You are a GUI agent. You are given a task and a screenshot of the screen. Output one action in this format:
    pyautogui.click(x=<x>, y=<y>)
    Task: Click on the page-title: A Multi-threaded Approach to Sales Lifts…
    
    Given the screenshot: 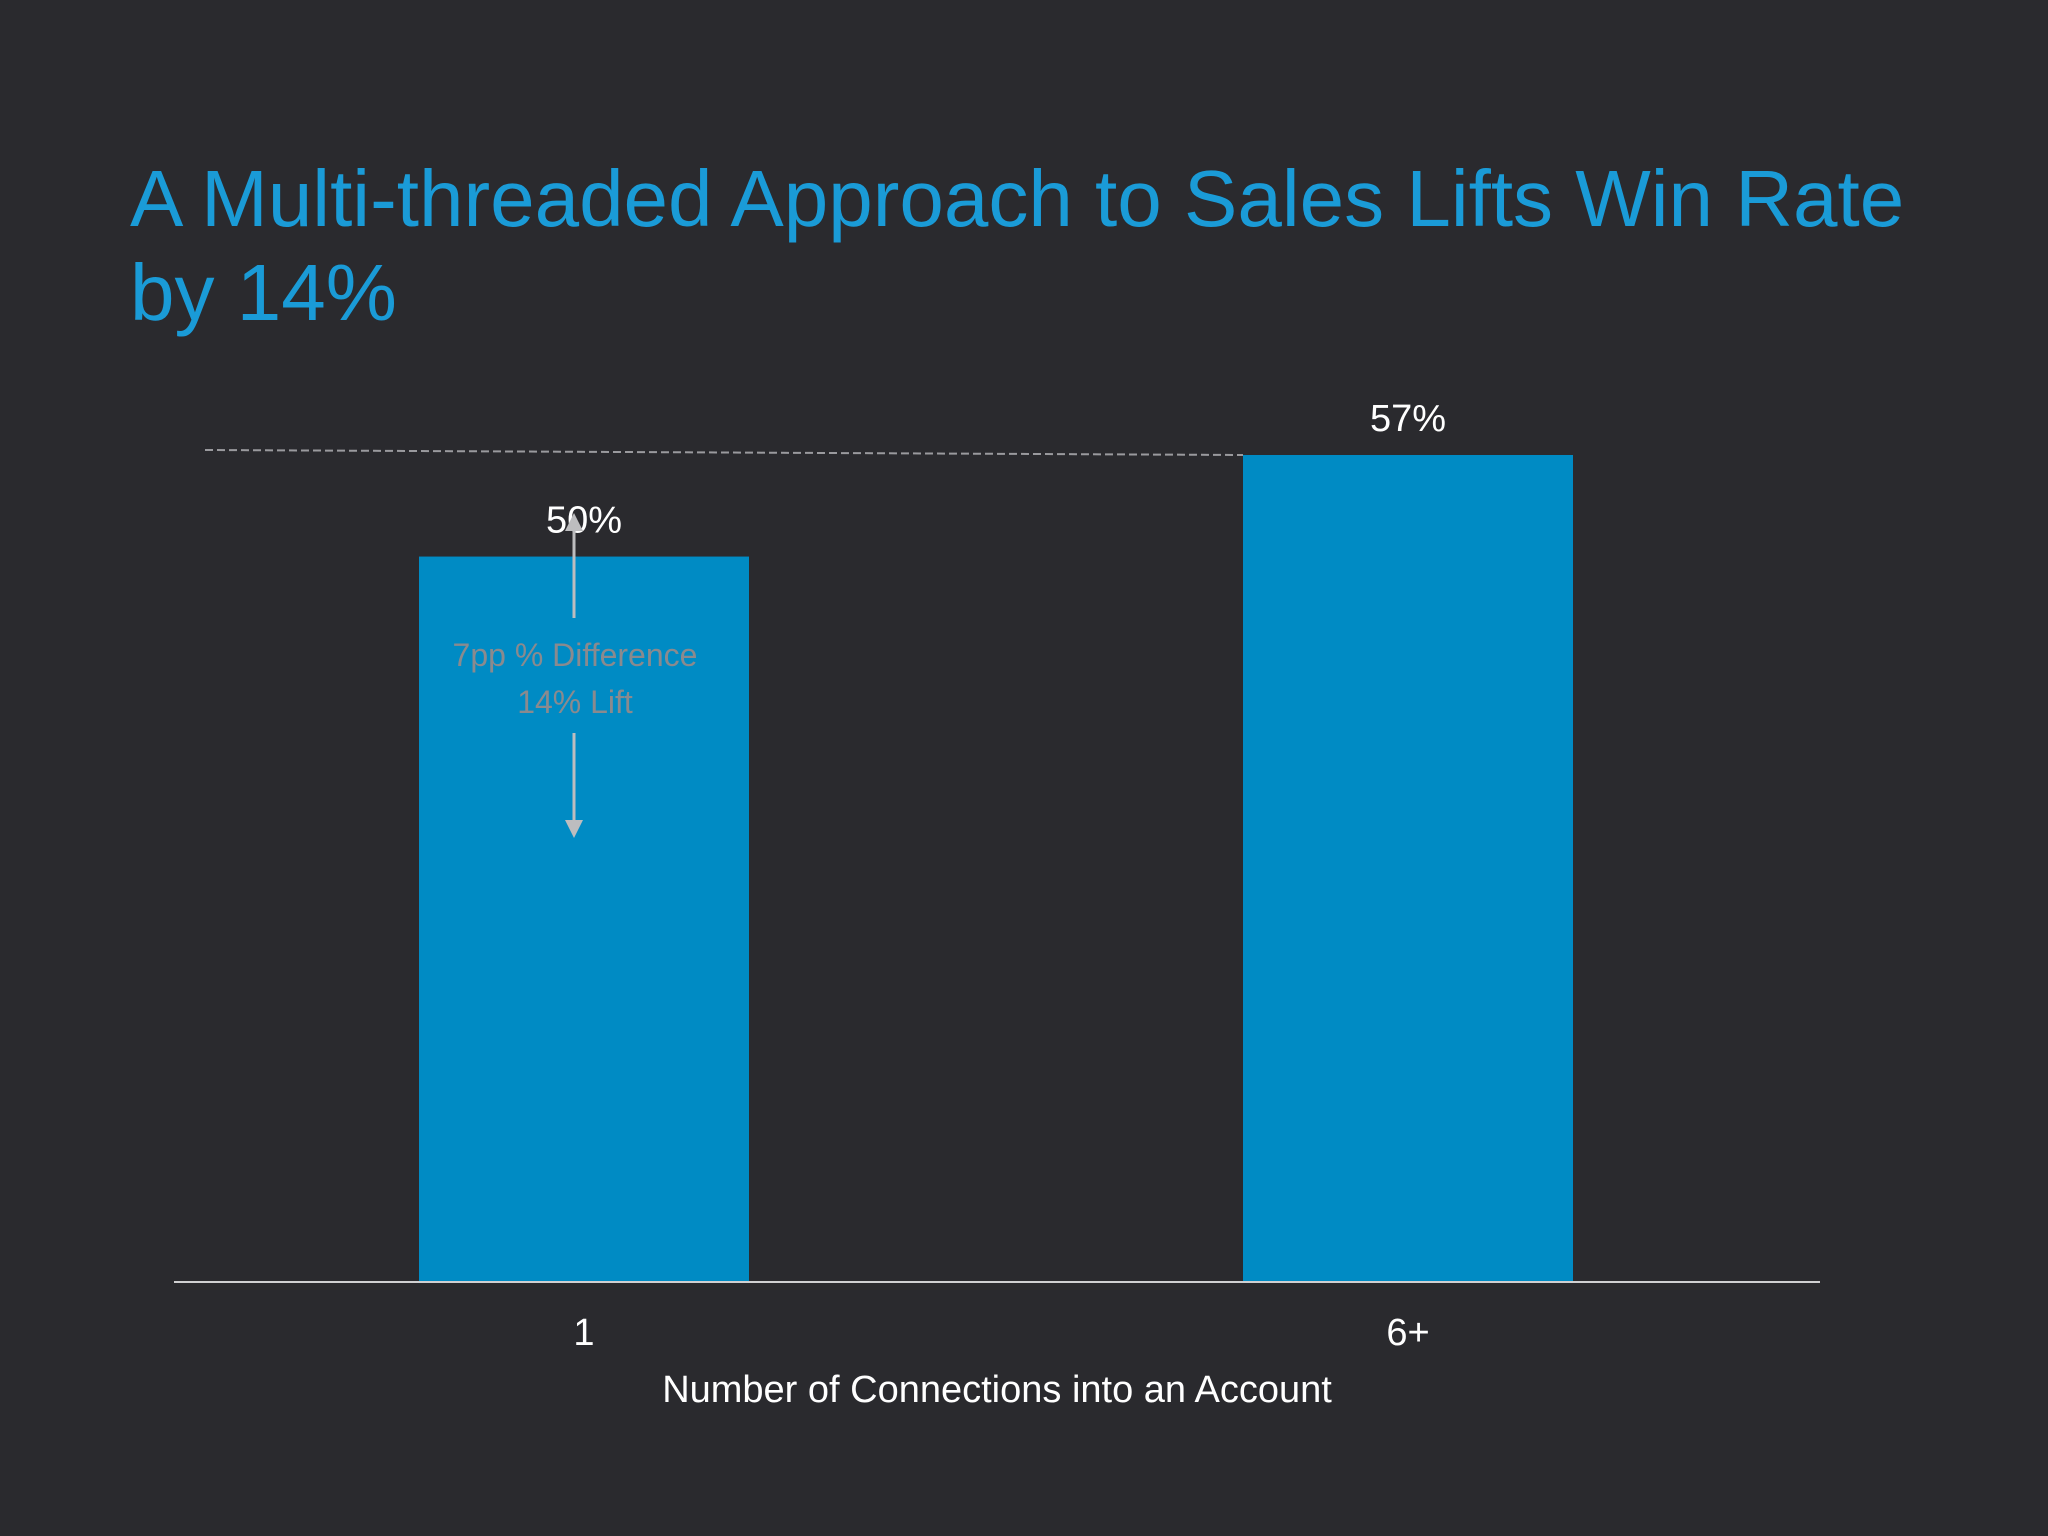 What is the action you would take?
    pyautogui.click(x=1017, y=245)
    